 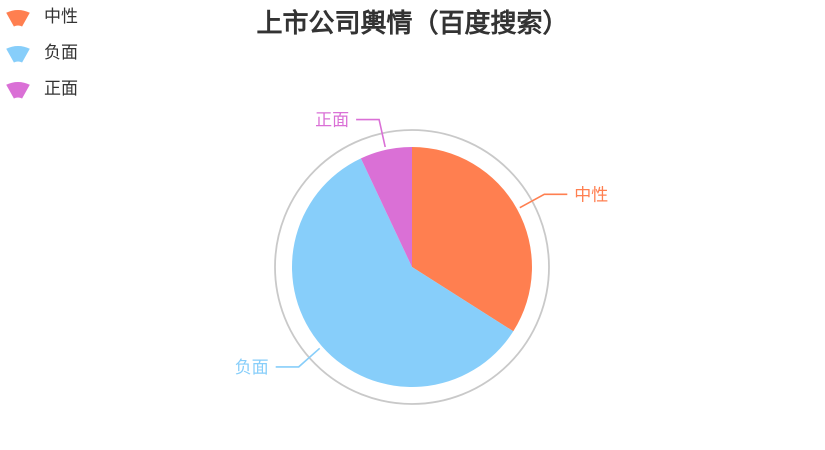 What do you see at coordinates (252, 367) in the screenshot?
I see `pie-label-negative: 负面` at bounding box center [252, 367].